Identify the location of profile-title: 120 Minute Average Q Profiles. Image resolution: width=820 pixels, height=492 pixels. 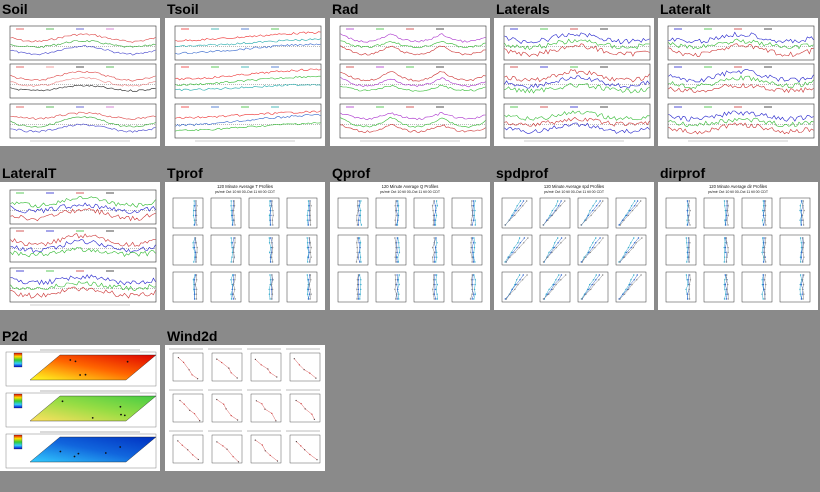
(410, 186).